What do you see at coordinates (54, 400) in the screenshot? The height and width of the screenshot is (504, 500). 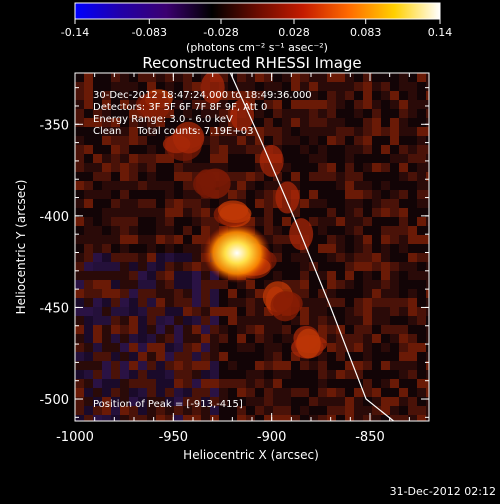 I see `y-tick-label: -500` at bounding box center [54, 400].